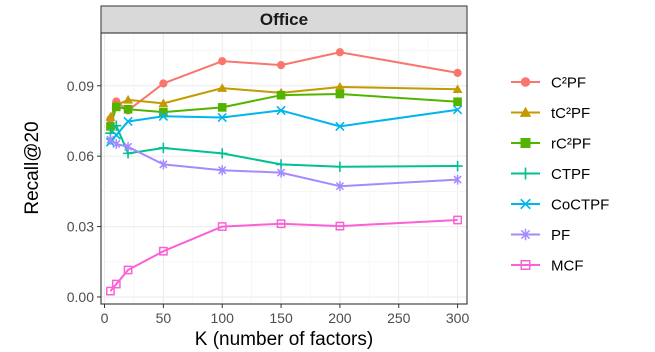 The width and height of the screenshot is (655, 352). I want to click on legend-item-coctpf: CoCTPF, so click(560, 205).